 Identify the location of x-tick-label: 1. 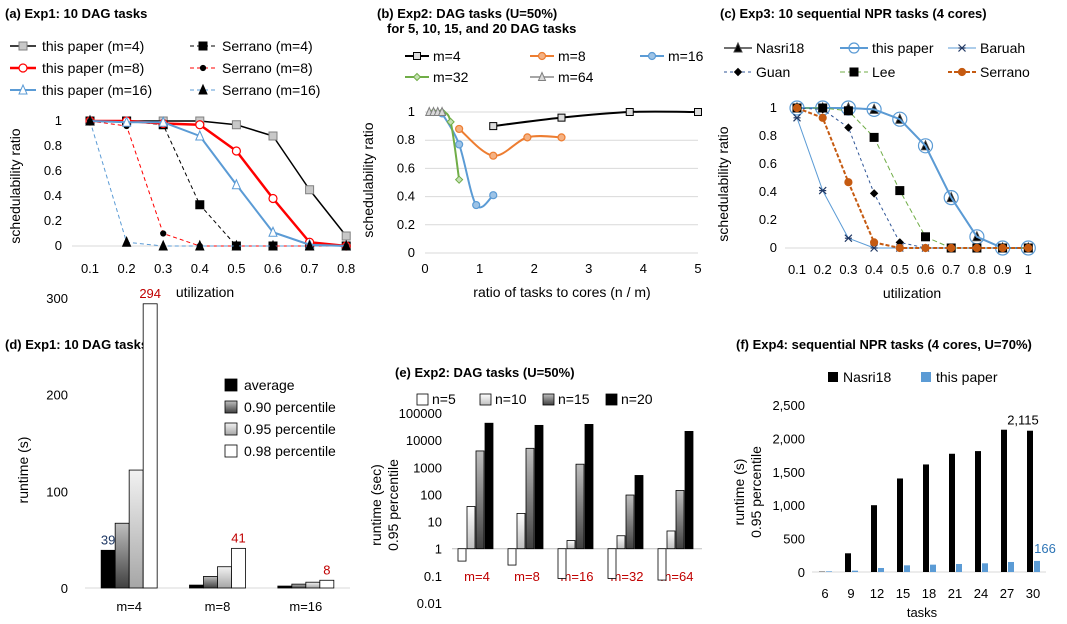
(1028, 269).